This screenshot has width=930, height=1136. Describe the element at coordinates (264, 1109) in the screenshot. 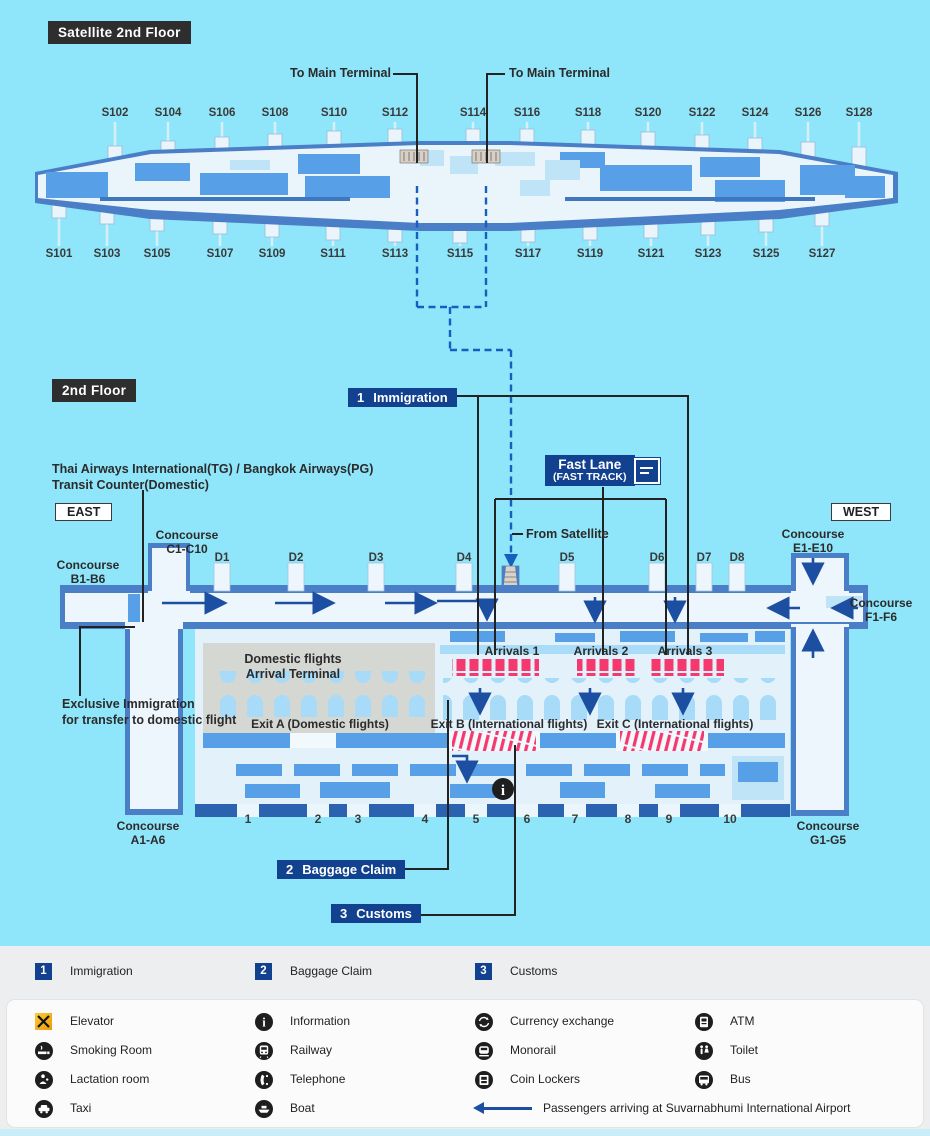

I see `boat-icon` at that location.